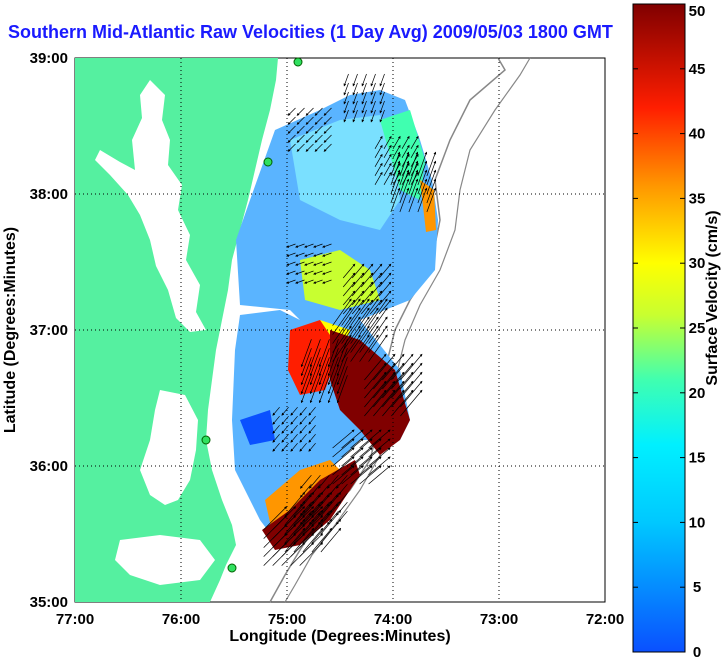 The height and width of the screenshot is (659, 724). I want to click on x-axis-label: Longitude (Degrees:Minutes), so click(339, 636).